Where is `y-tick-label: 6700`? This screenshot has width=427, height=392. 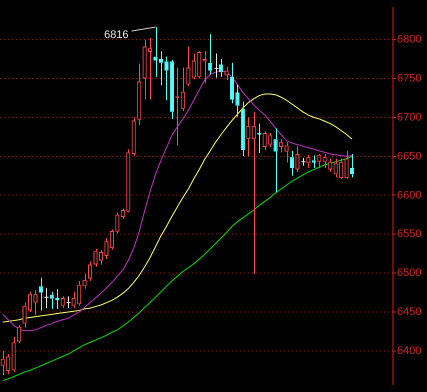
y-tick-label: 6700 is located at coordinates (409, 117).